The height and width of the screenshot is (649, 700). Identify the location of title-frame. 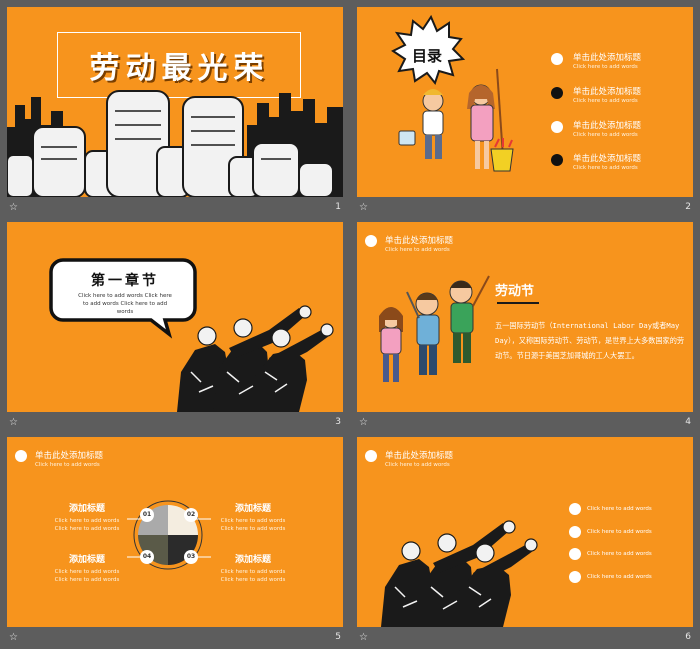
(179, 65).